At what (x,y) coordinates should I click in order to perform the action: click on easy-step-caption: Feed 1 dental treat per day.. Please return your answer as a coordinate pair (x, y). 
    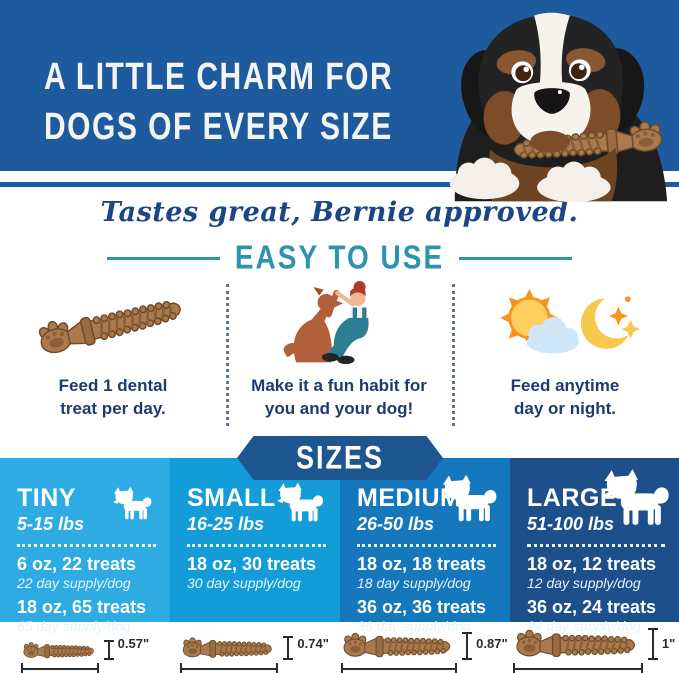
    Looking at the image, I should click on (113, 397).